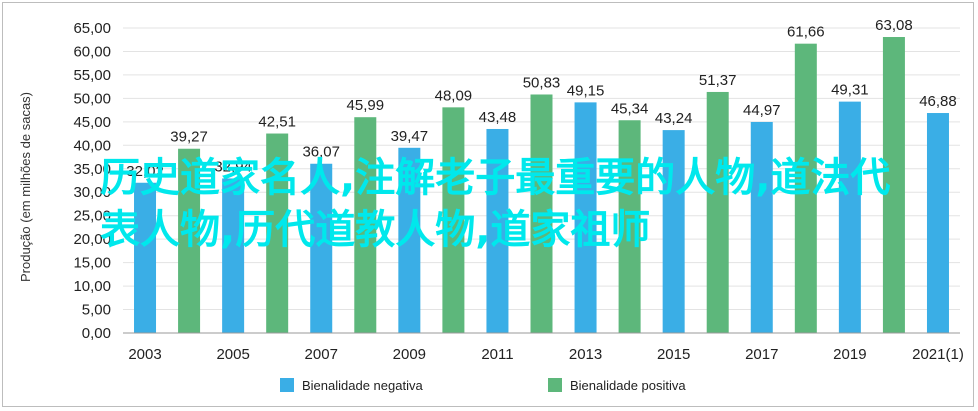 The image size is (978, 411). I want to click on data-label: 51,37, so click(718, 80).